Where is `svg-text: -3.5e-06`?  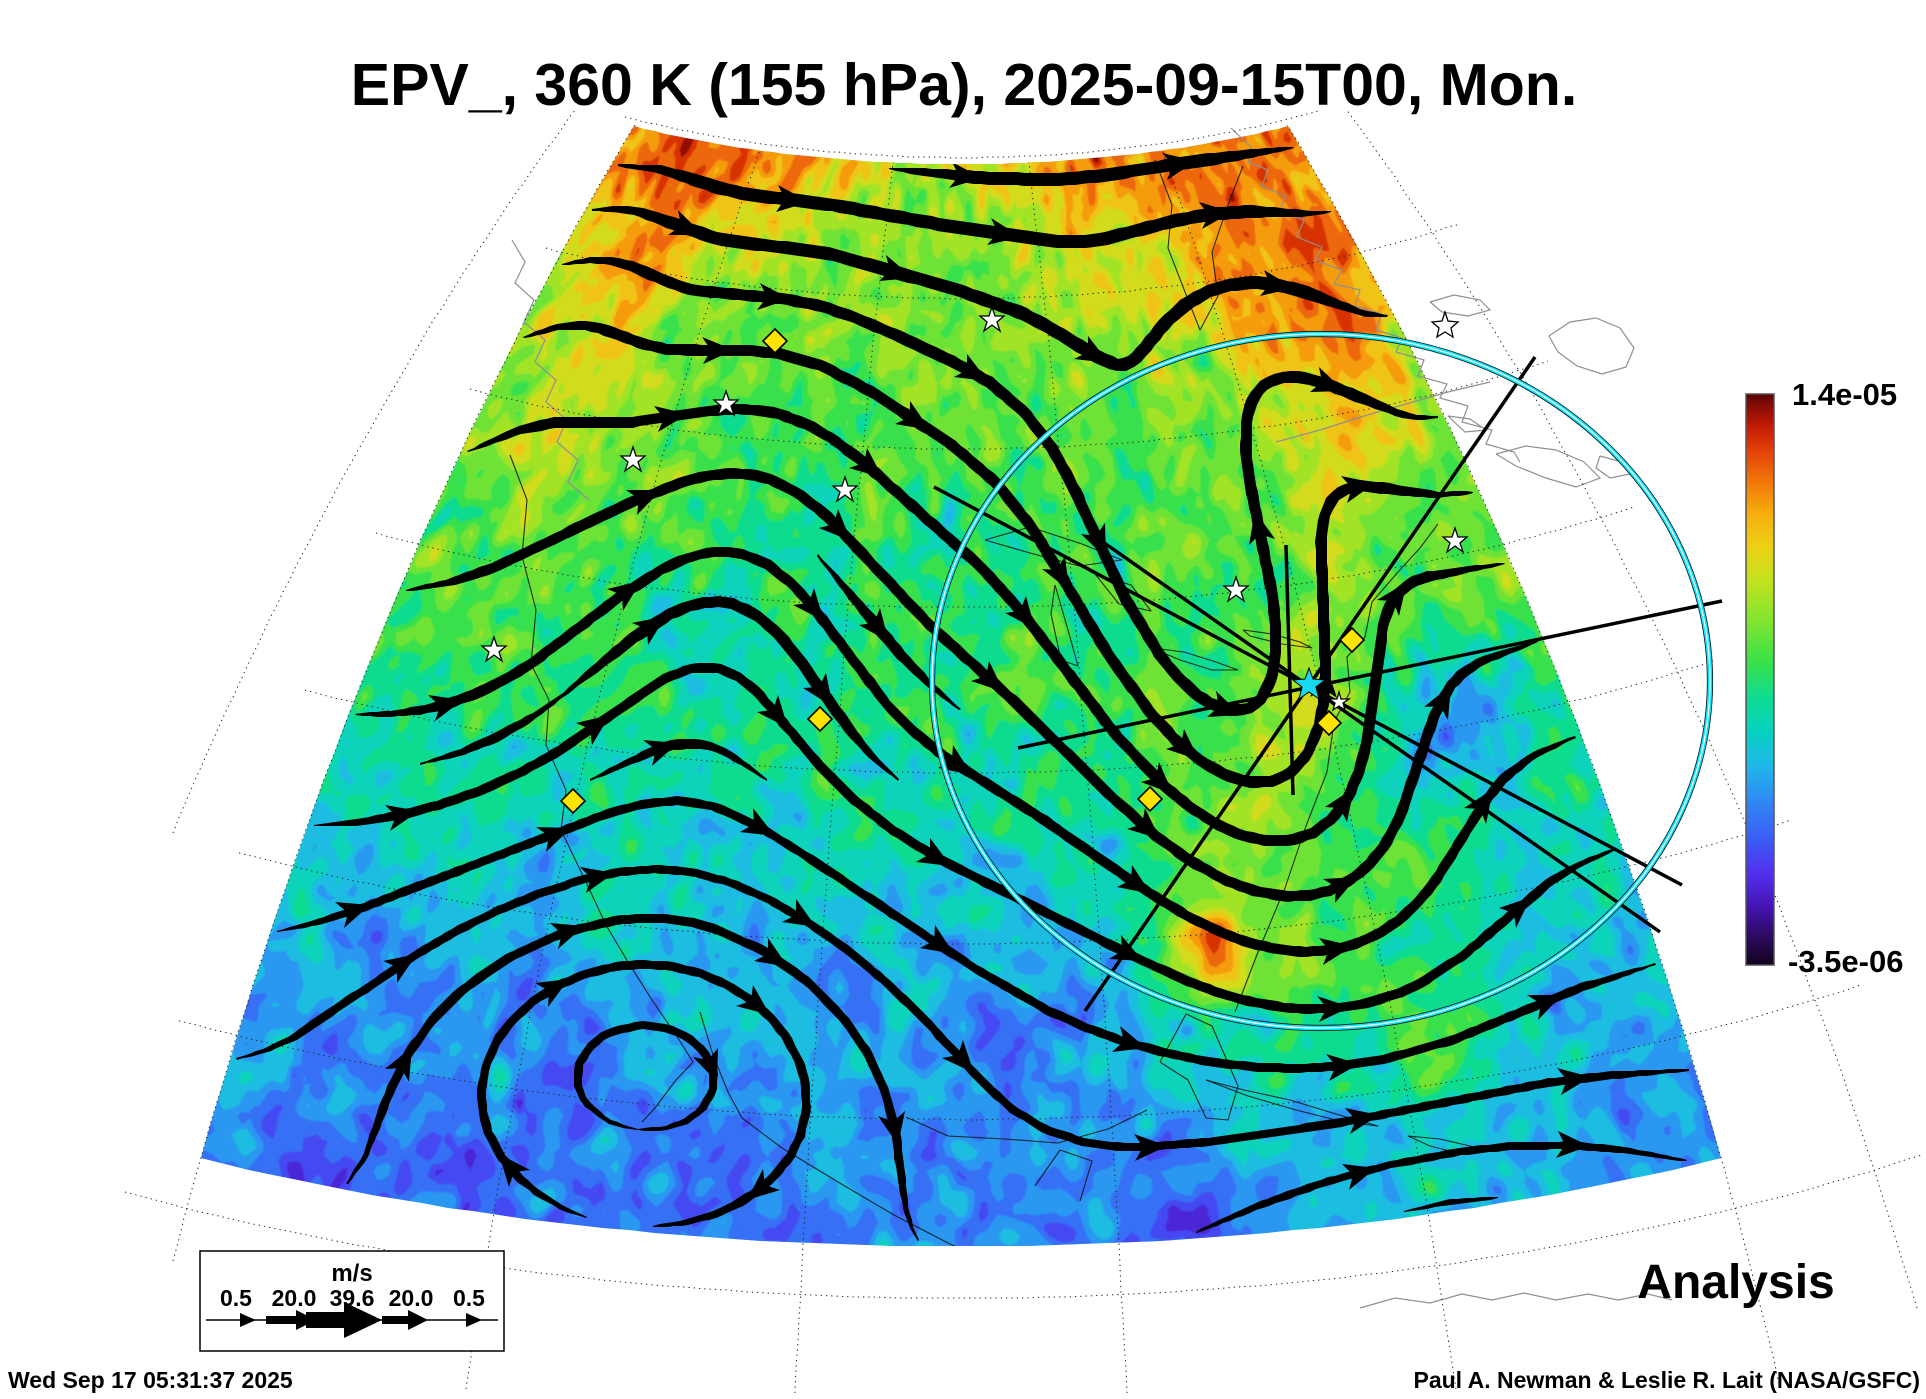
svg-text: -3.5e-06 is located at coordinates (1845, 961).